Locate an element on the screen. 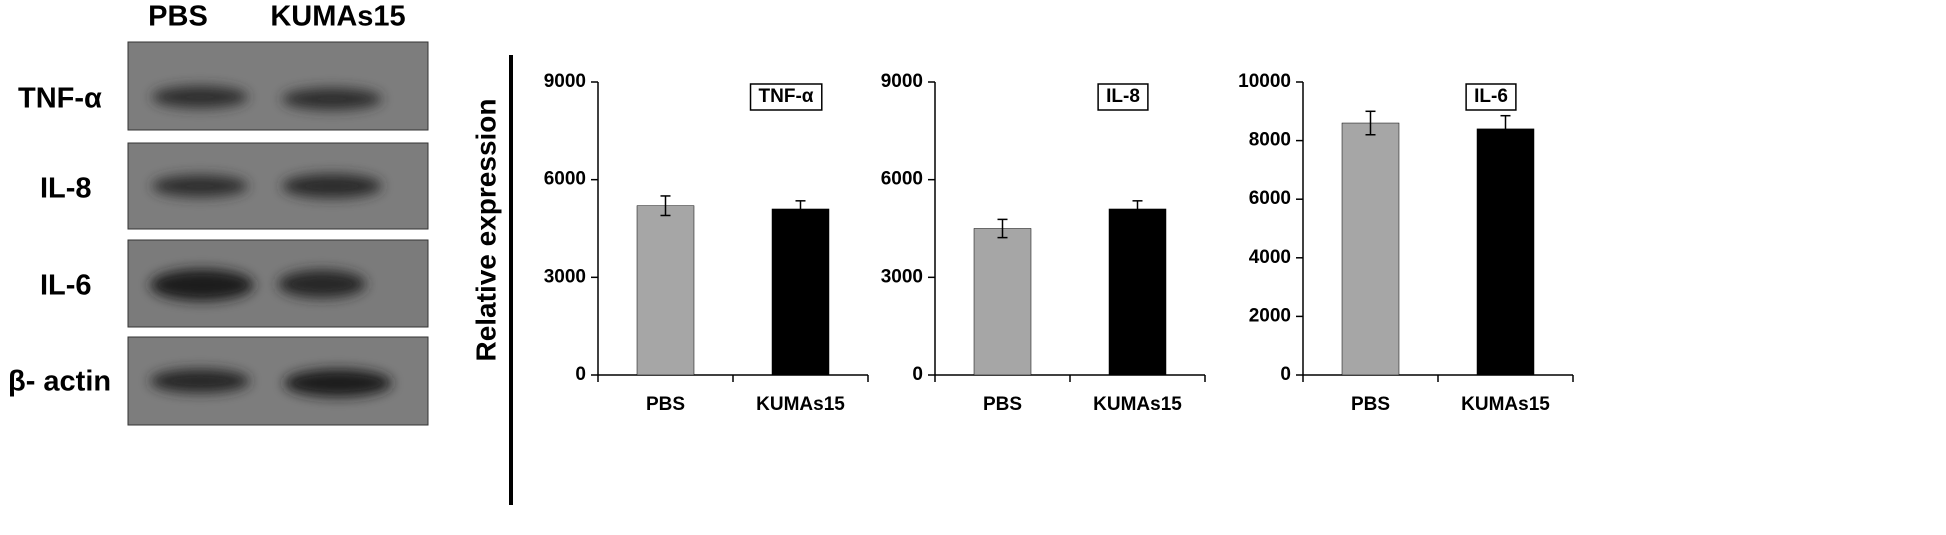  chart-title: IL-6 is located at coordinates (1491, 96).